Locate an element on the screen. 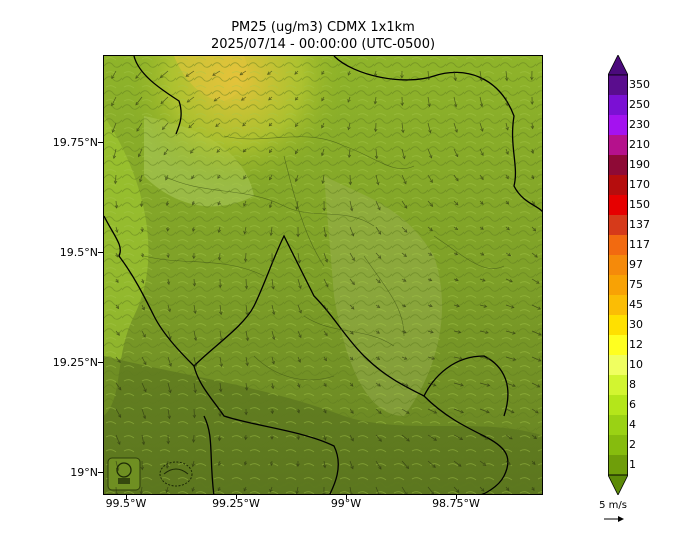  colorbar-label: 75 is located at coordinates (636, 284).